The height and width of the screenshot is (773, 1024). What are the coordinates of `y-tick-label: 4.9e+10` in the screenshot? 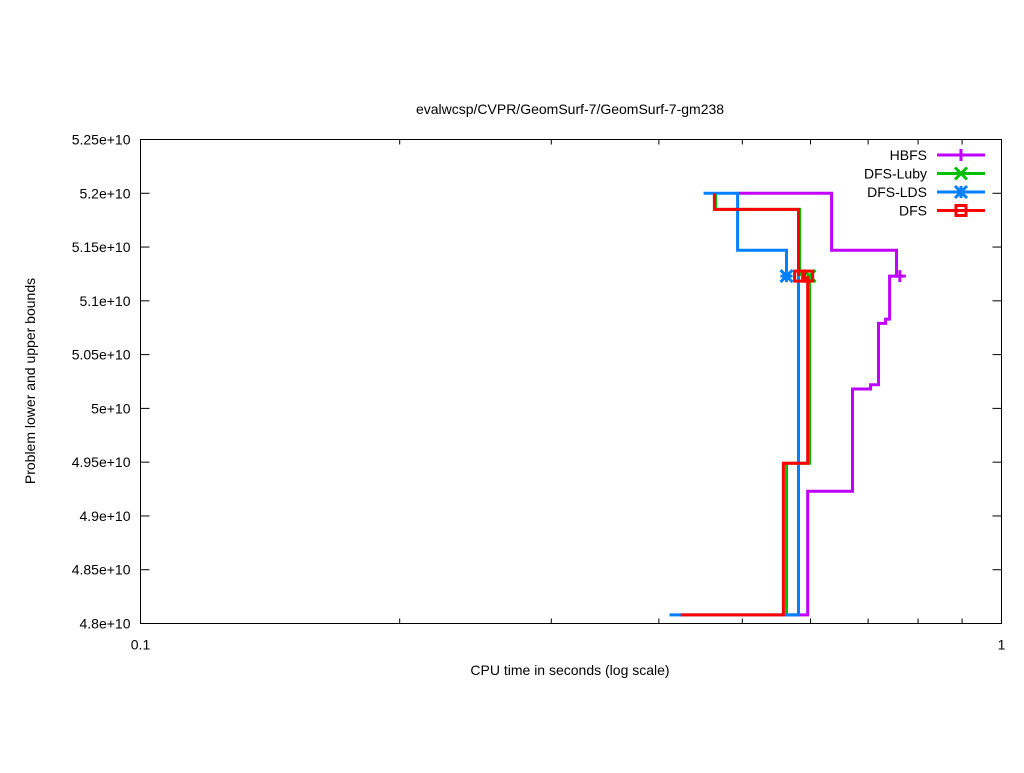 It's located at (105, 516).